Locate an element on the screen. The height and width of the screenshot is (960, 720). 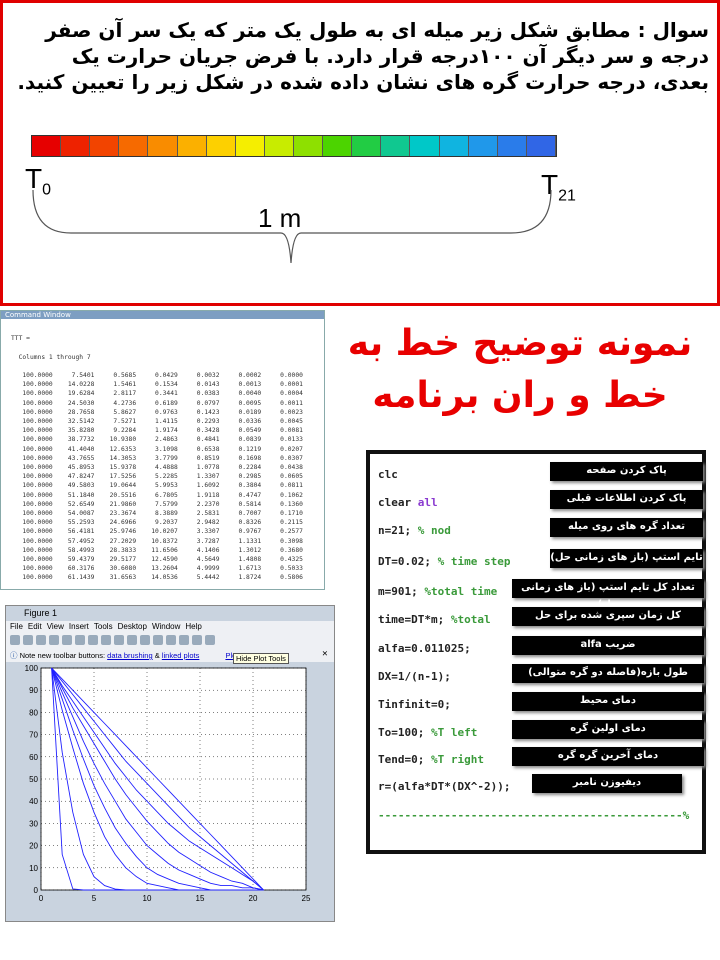
brush-icon is located at coordinates (145, 640).